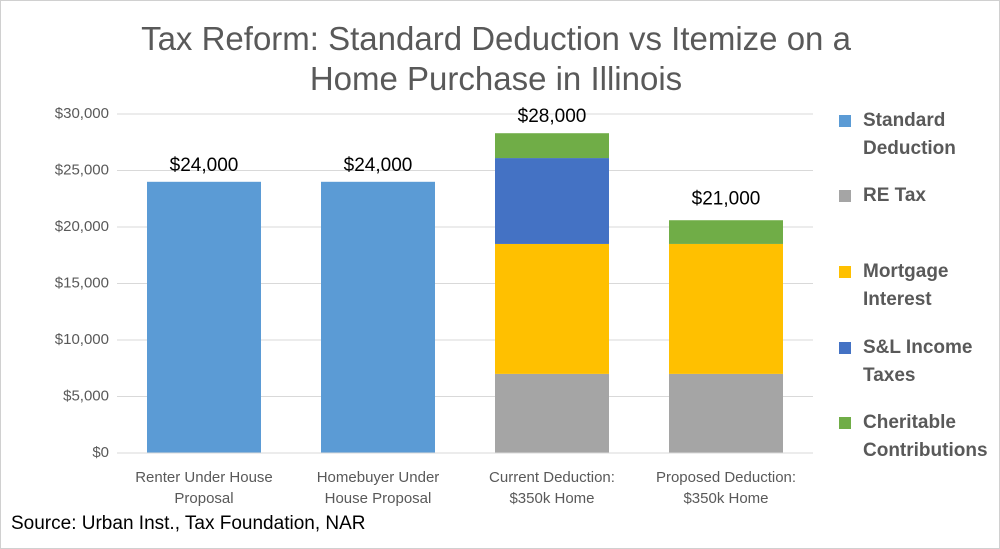 The width and height of the screenshot is (1000, 549). What do you see at coordinates (86, 395) in the screenshot?
I see `y-tick-label: $5,000` at bounding box center [86, 395].